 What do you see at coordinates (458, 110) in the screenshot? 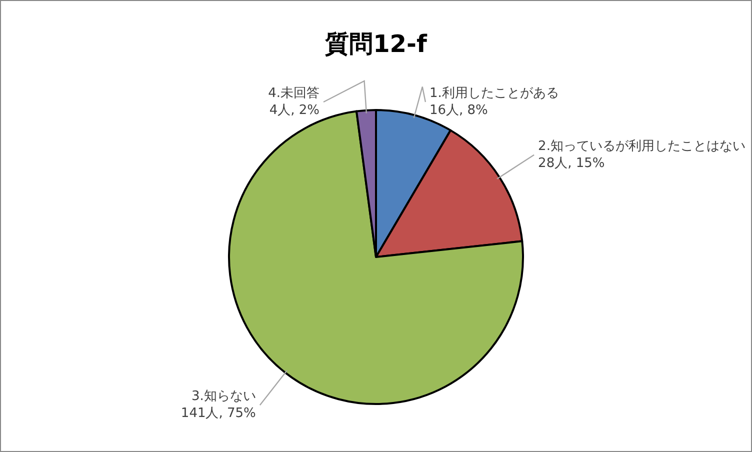
I see `data-label: 16人, 8%` at bounding box center [458, 110].